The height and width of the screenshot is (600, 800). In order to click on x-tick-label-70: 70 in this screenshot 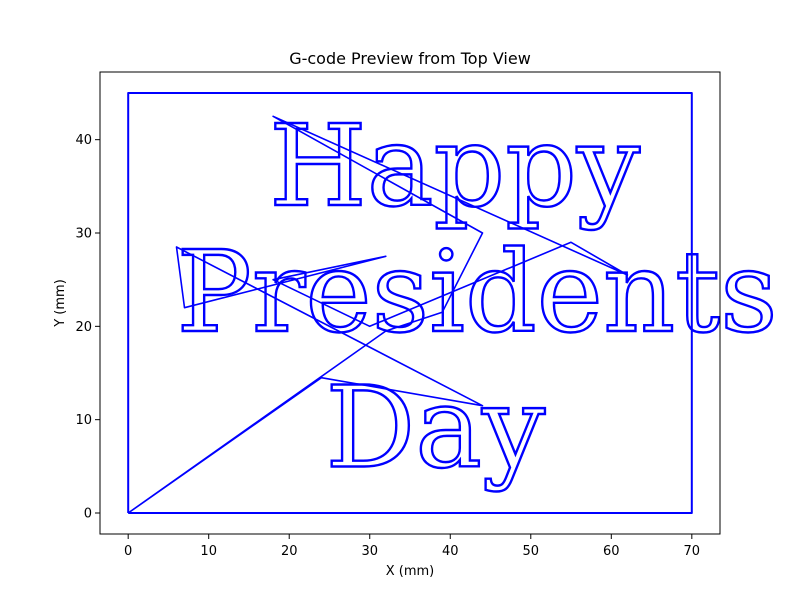, I will do `click(692, 551)`.